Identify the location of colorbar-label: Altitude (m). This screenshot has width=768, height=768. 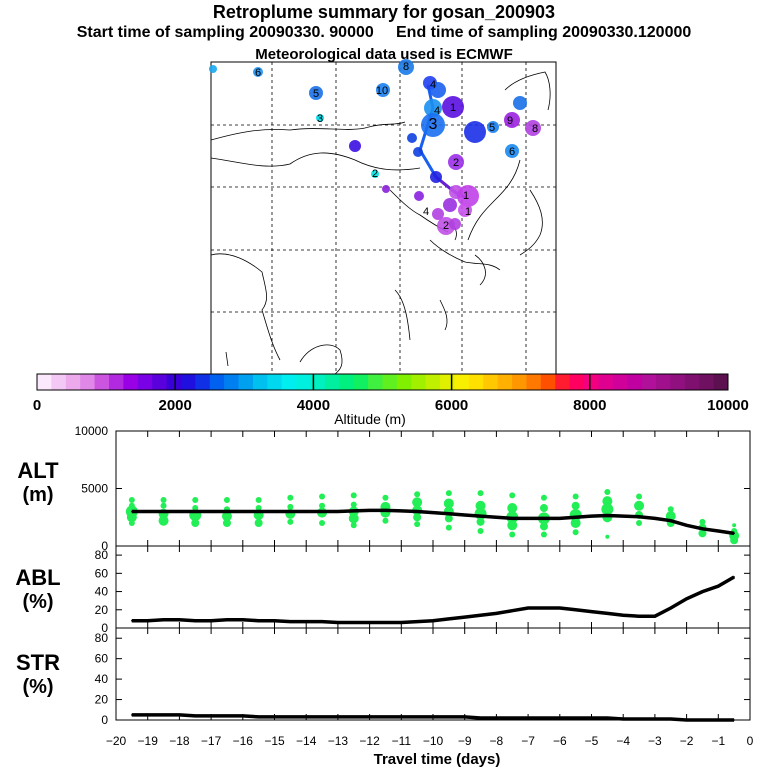
(370, 419).